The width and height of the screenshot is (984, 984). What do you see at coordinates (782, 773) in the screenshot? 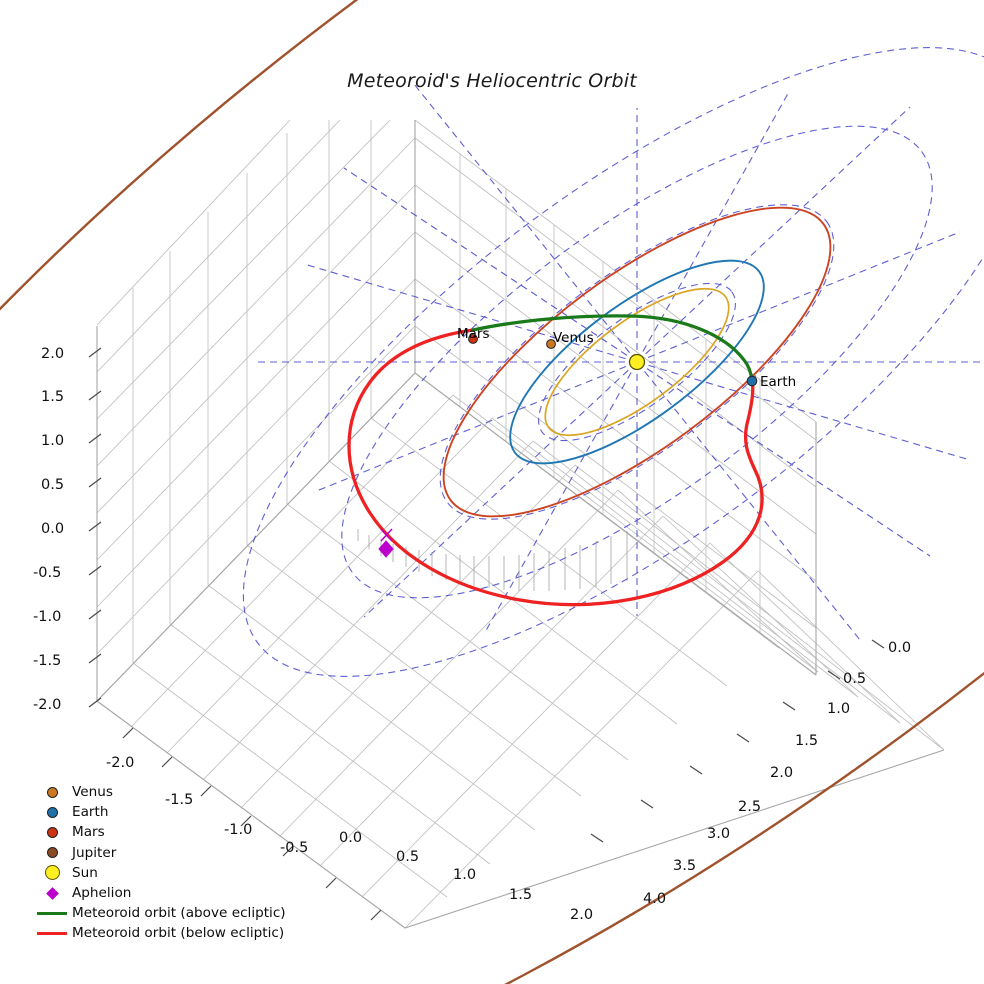
I see `y-tick-4: 2.0` at bounding box center [782, 773].